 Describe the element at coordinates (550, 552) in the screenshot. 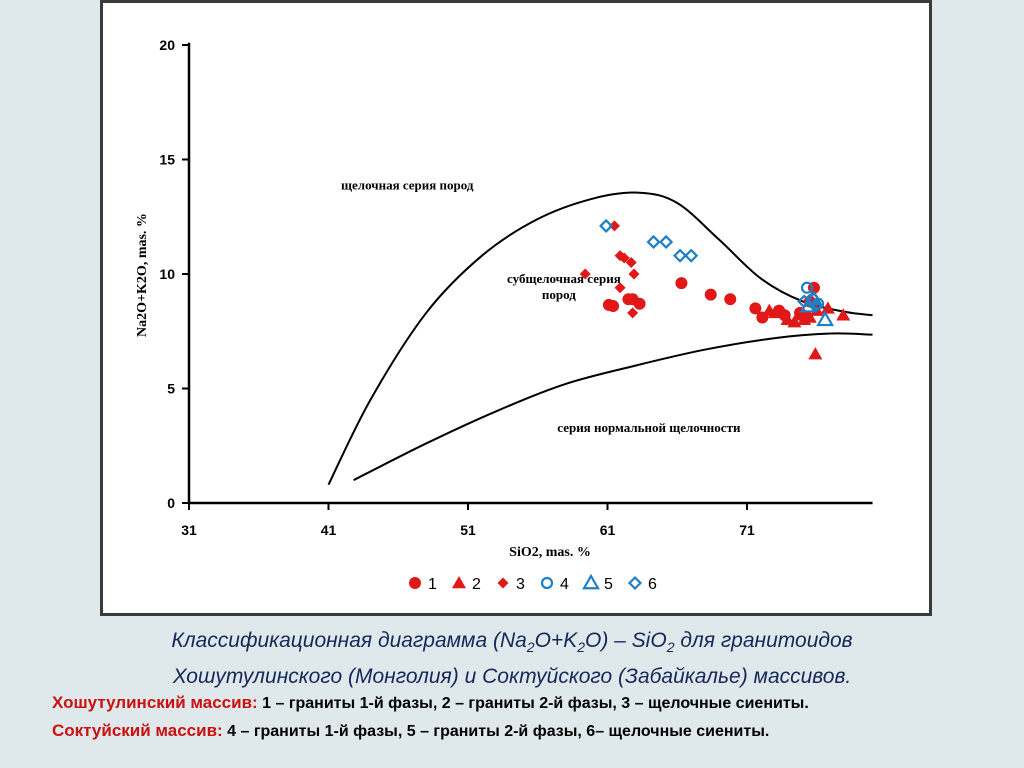

I see `x-axis-label: SiO2, mas. %` at that location.